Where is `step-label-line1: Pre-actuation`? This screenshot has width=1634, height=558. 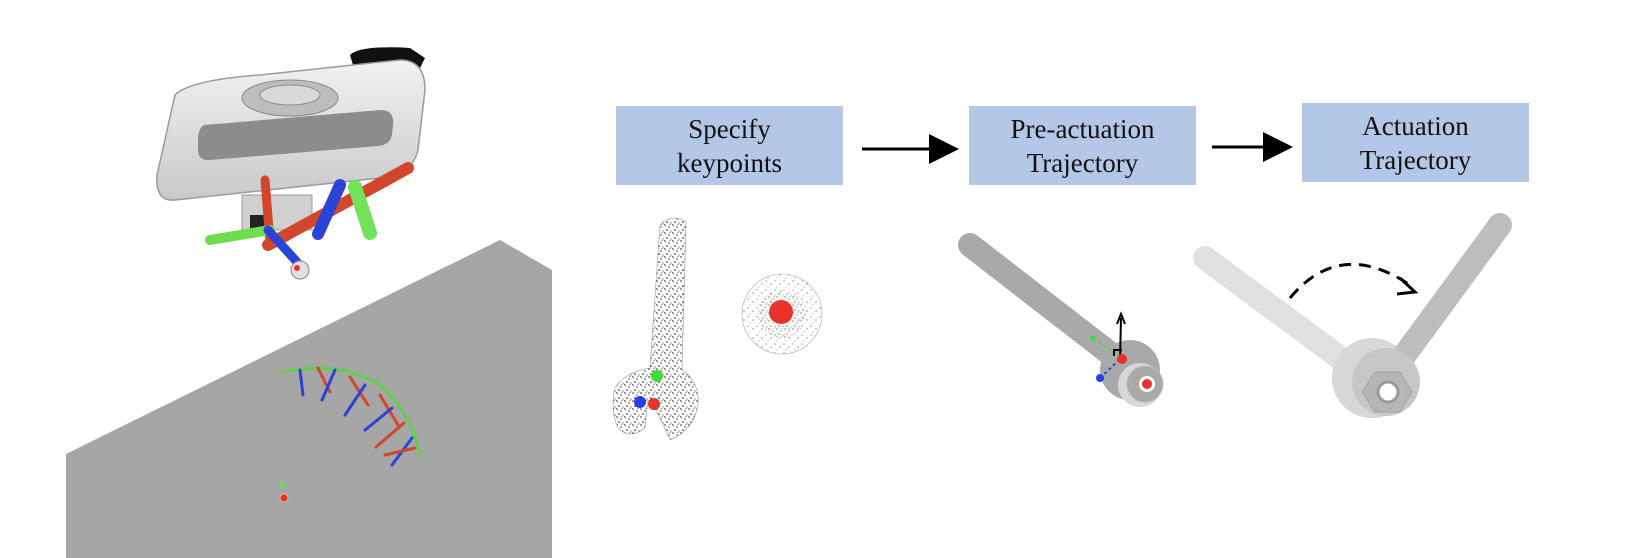
step-label-line1: Pre-actuation is located at coordinates (1082, 128).